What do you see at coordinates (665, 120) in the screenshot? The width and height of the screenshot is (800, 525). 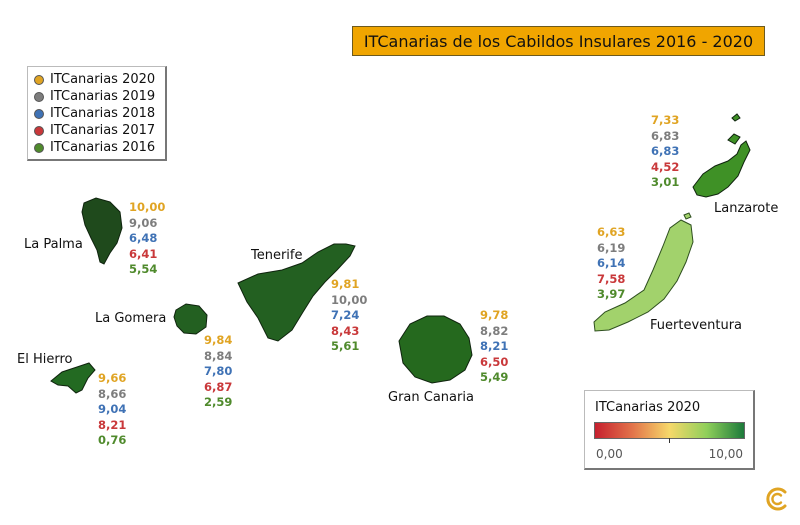 I see `value-2020: 7,33` at bounding box center [665, 120].